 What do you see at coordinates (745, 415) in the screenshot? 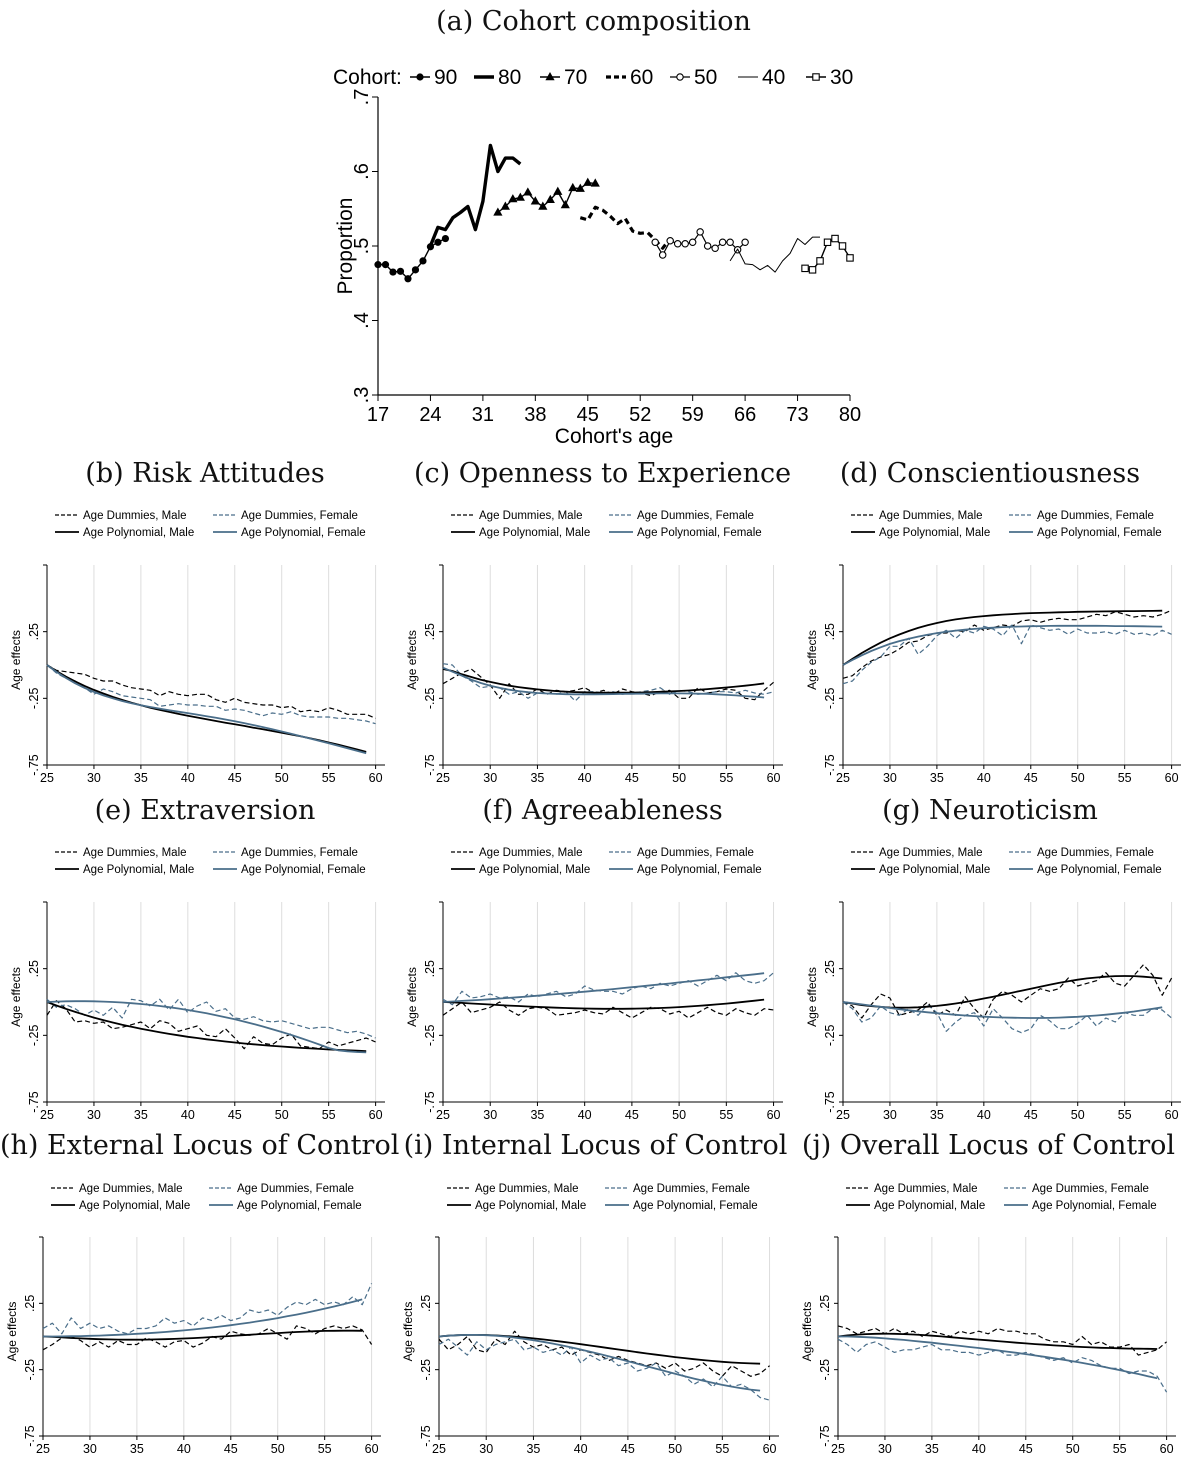
I see `x-tick-label: 66` at bounding box center [745, 415].